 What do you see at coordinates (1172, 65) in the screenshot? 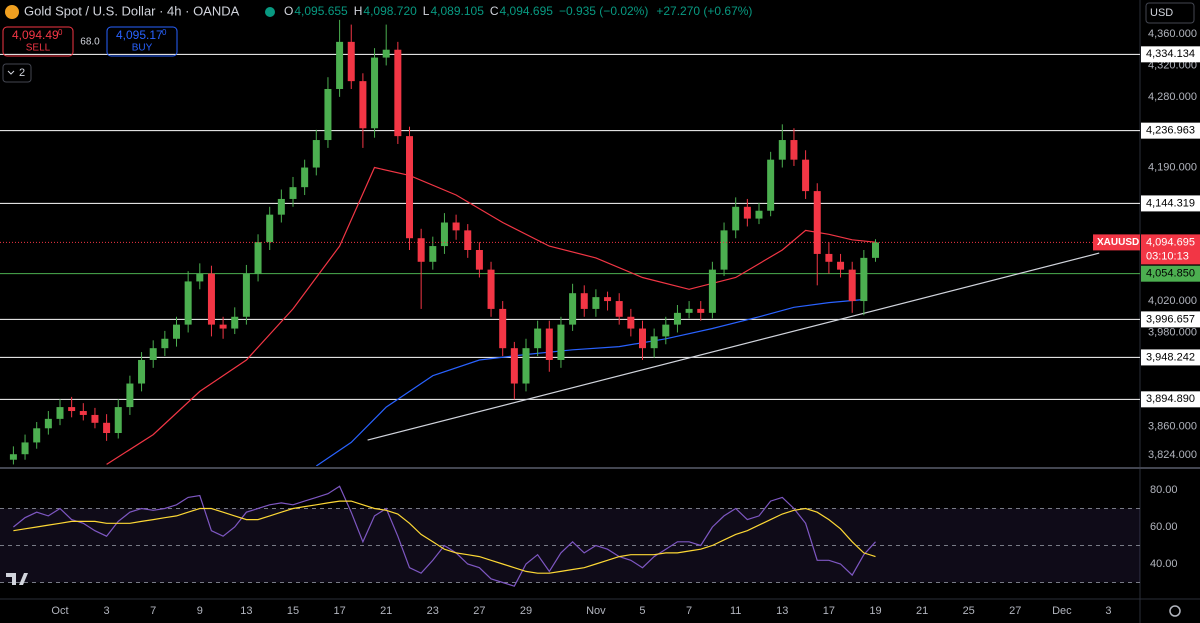
I see `y-tick-label: 4,320.000` at bounding box center [1172, 65].